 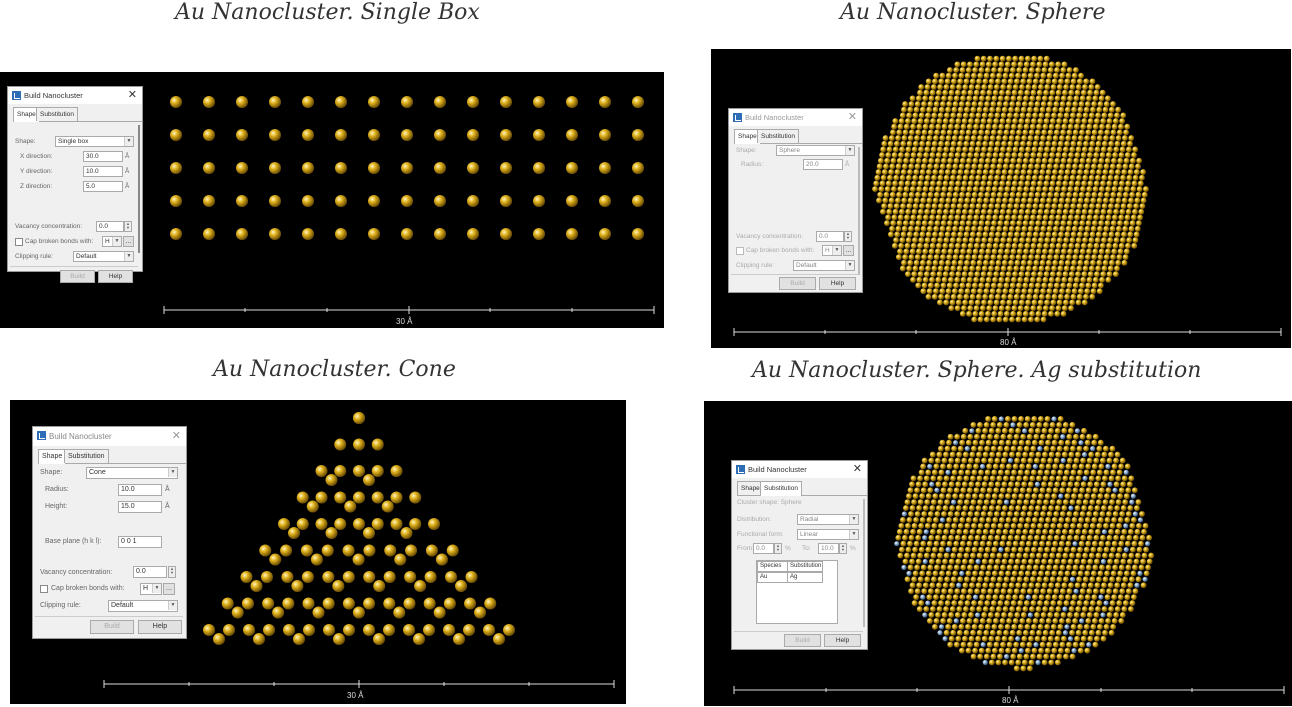 I want to click on shape-select: Single box ▼, so click(x=94, y=141).